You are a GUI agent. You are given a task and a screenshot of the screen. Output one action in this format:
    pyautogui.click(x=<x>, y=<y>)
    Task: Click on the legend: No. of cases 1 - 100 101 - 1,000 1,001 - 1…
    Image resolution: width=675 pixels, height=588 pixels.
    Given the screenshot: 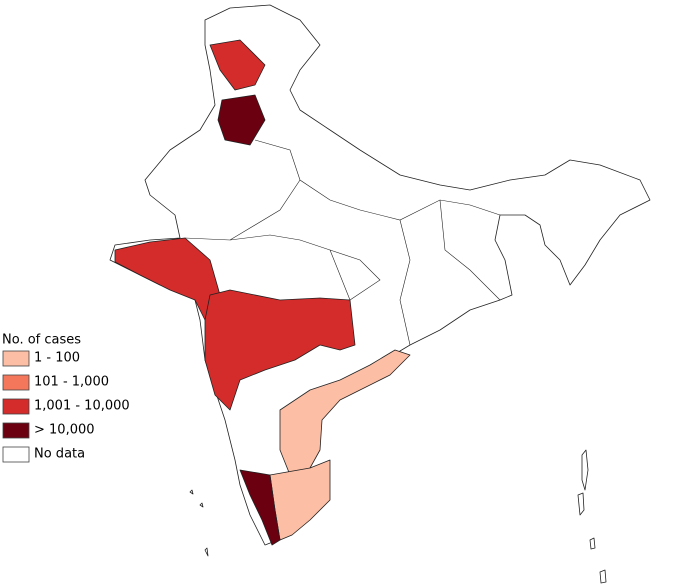 What is the action you would take?
    pyautogui.click(x=66, y=398)
    